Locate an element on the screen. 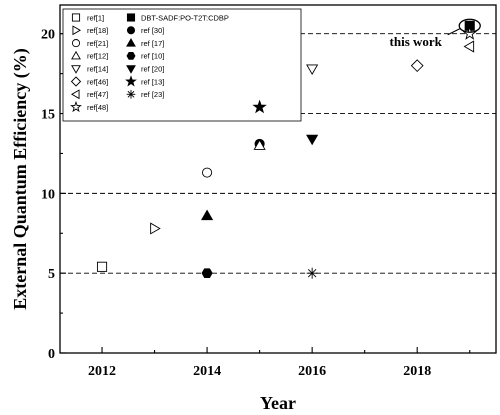 The width and height of the screenshot is (500, 415). legend-label: ref[48] is located at coordinates (97, 107).